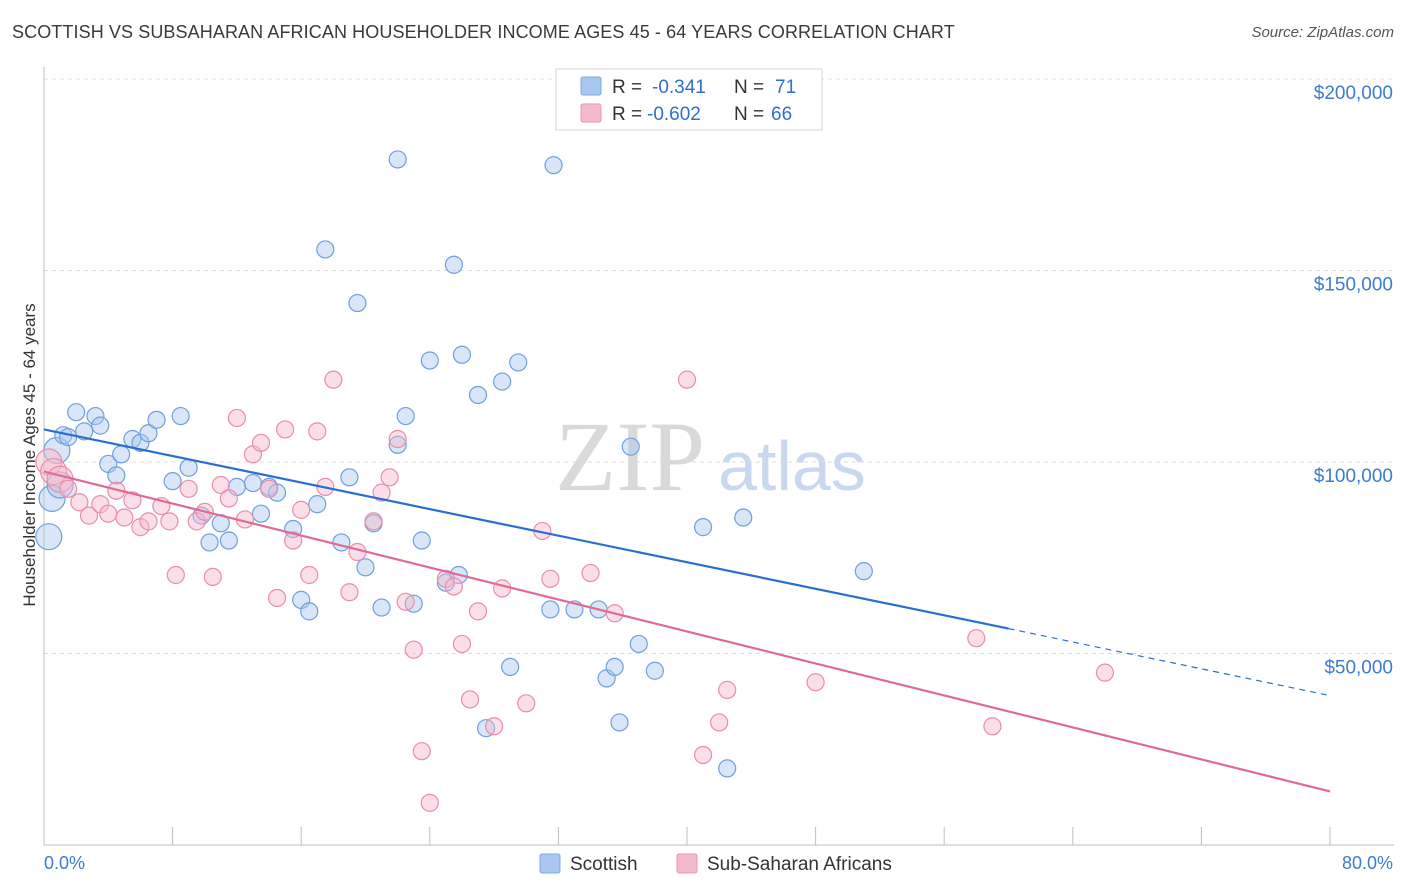 This screenshot has width=1406, height=892. I want to click on legend-r-label-subsaharan: R =, so click(627, 114).